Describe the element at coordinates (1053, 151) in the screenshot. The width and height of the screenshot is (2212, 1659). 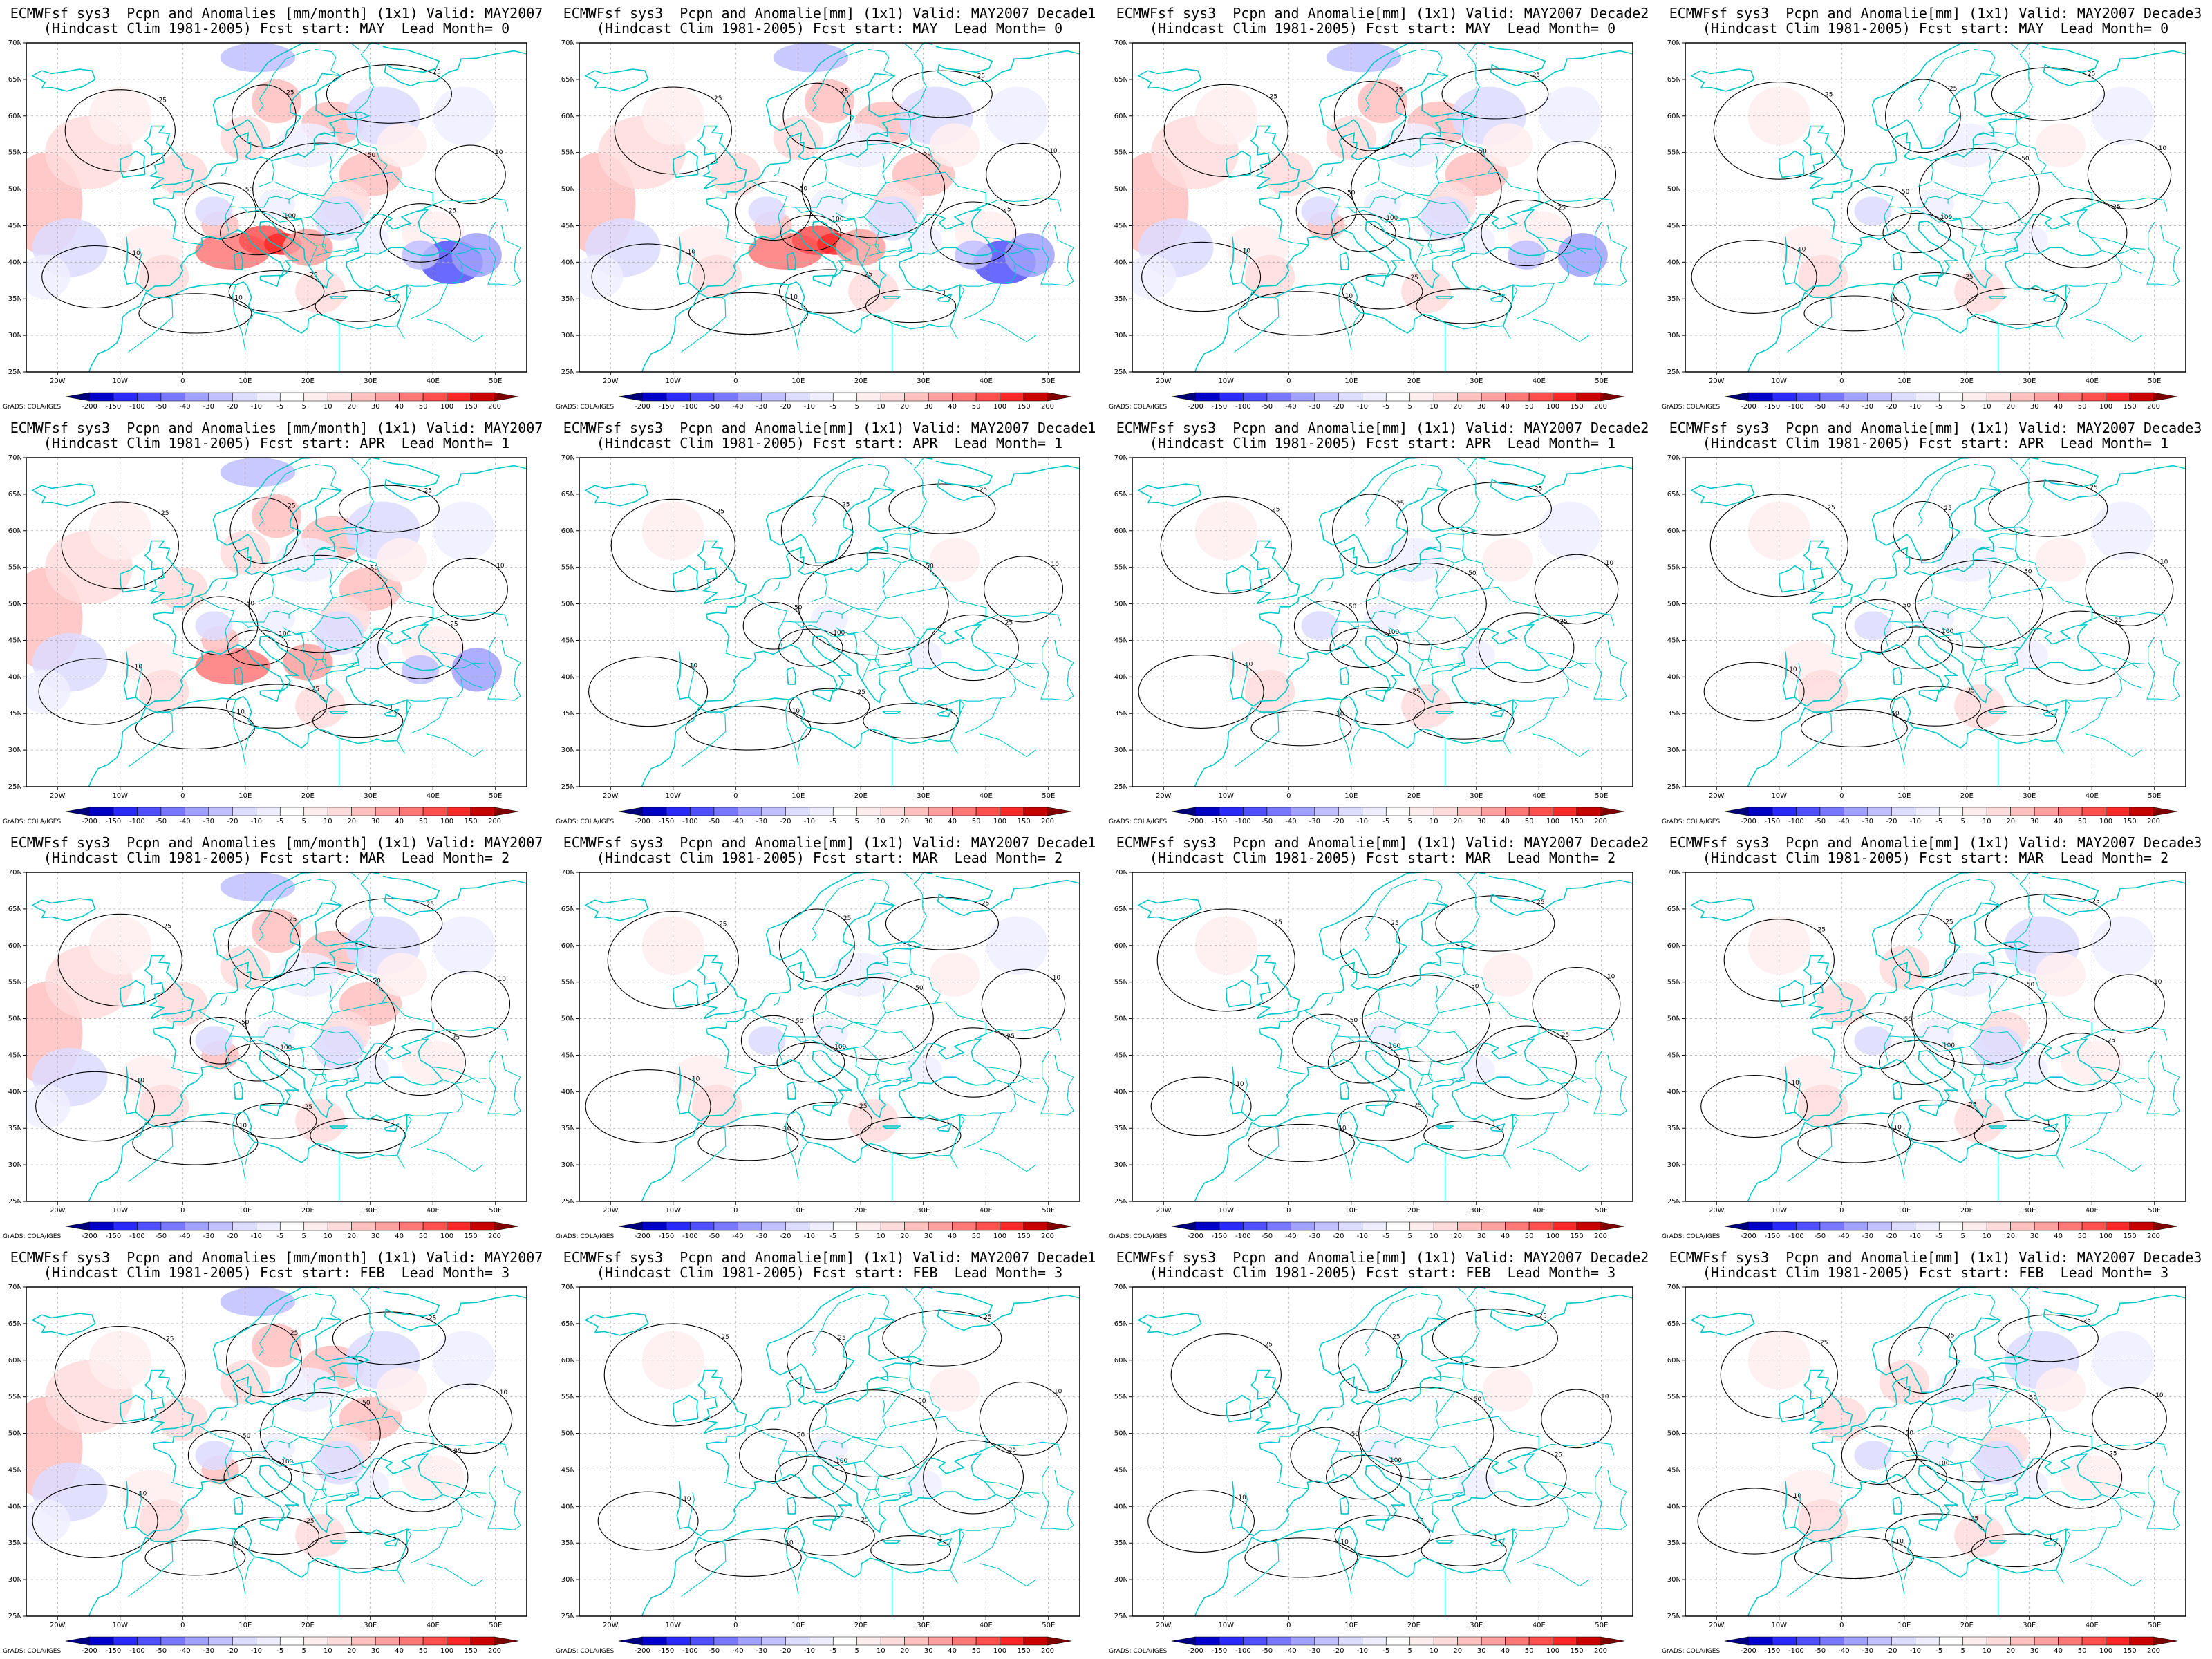
I see `contour-label: 10` at that location.